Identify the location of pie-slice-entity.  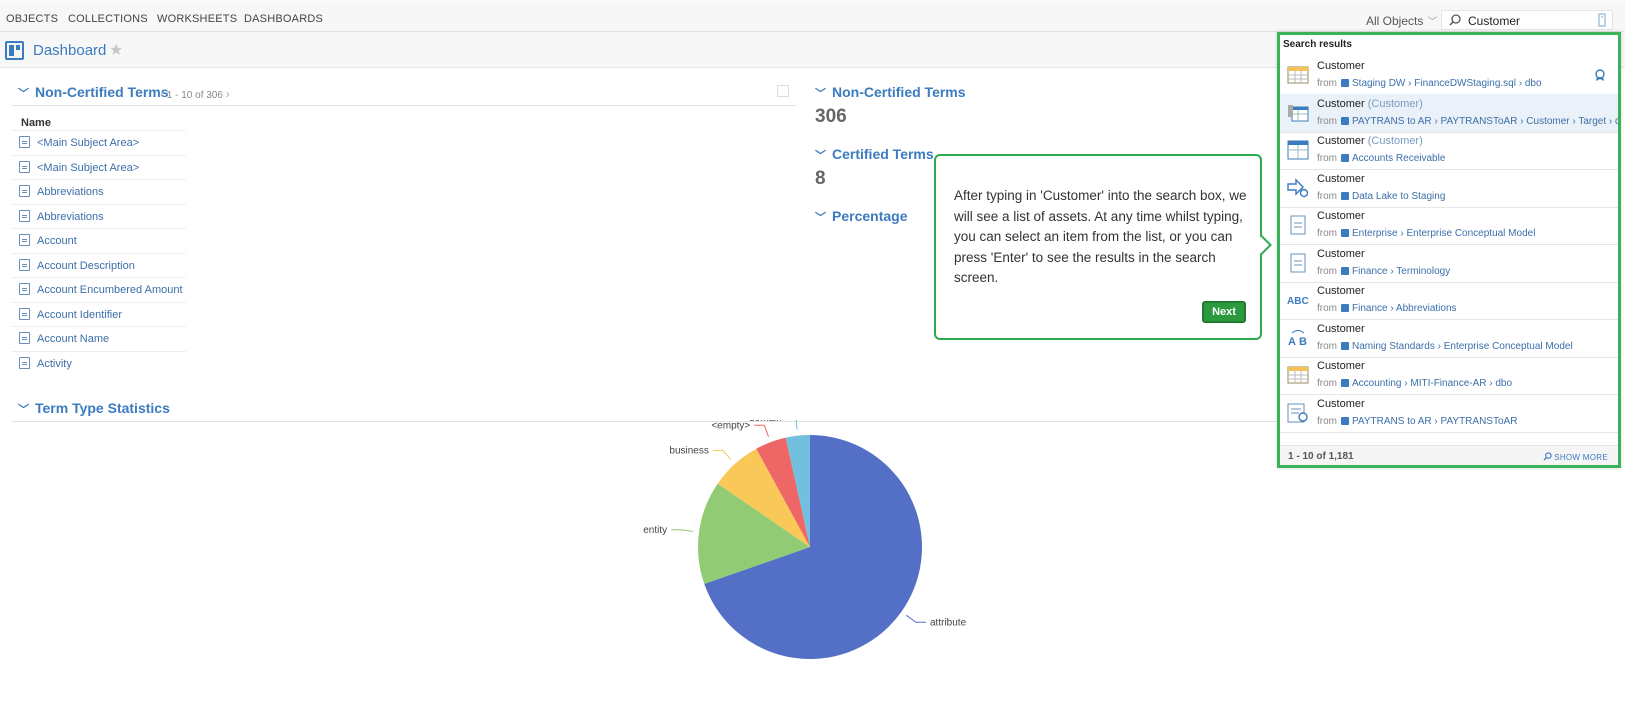
(754, 533).